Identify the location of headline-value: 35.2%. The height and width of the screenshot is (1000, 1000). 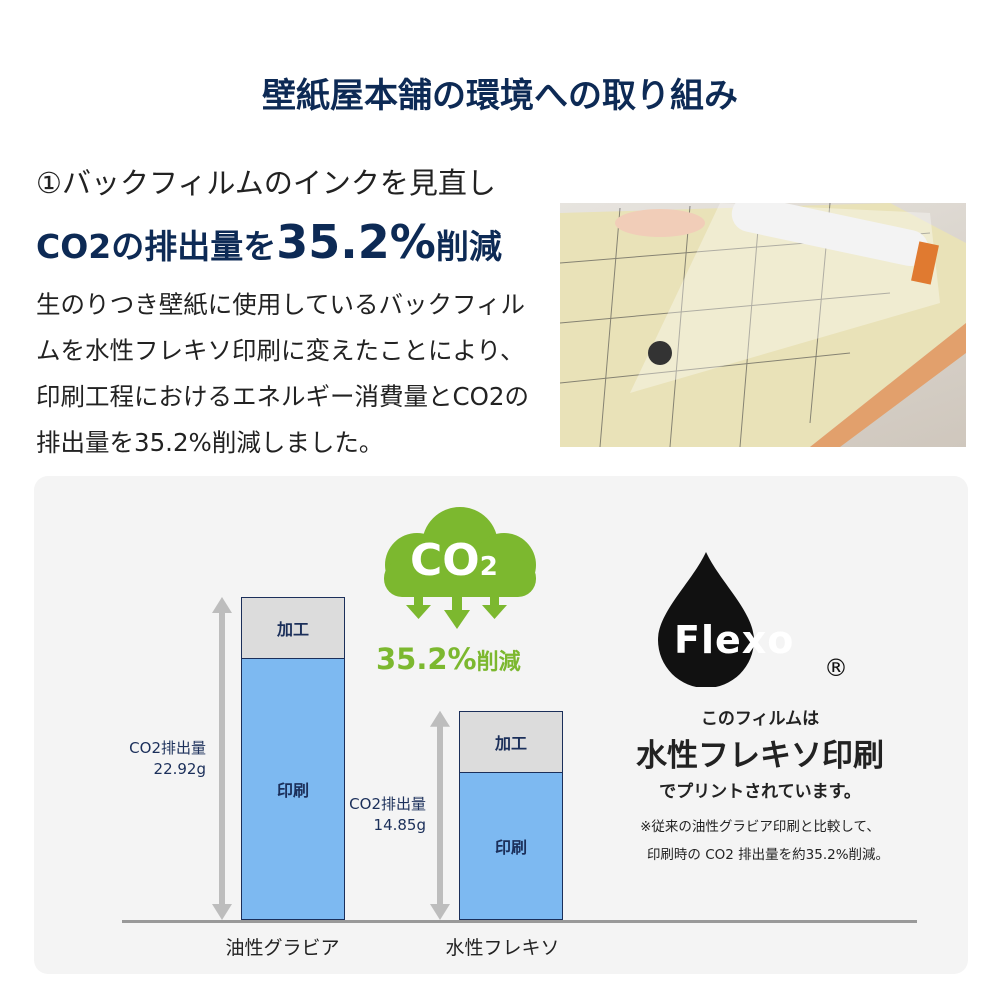
(356, 242).